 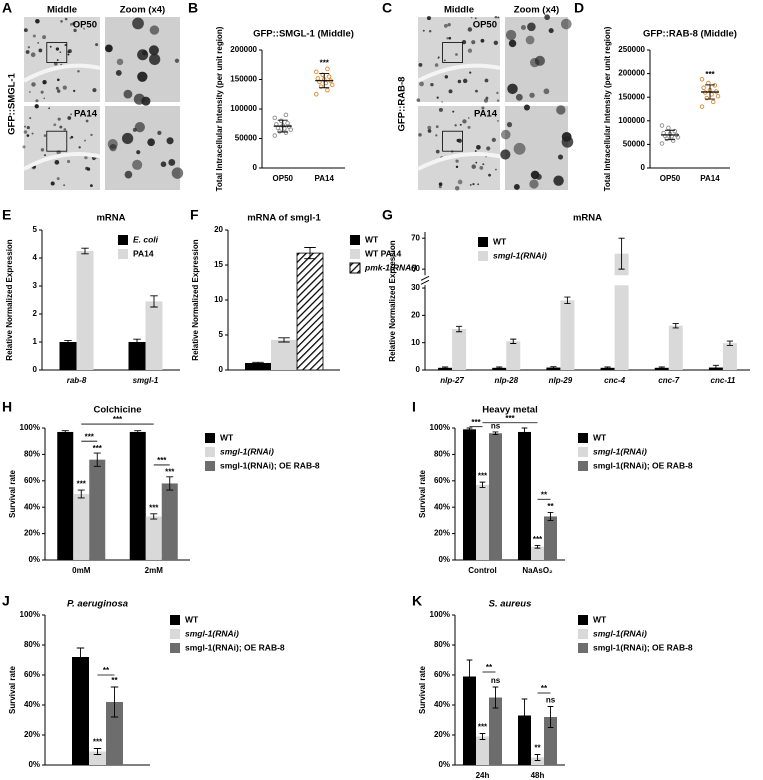 I want to click on y-tick-label: 20%, so click(x=32, y=734).